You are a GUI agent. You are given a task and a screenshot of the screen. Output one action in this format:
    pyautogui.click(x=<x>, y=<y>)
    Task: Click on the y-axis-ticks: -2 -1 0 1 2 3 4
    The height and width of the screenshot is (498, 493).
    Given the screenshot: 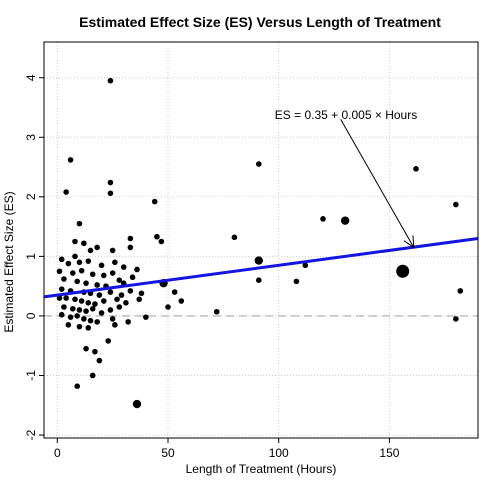 What is the action you would take?
    pyautogui.click(x=34, y=257)
    